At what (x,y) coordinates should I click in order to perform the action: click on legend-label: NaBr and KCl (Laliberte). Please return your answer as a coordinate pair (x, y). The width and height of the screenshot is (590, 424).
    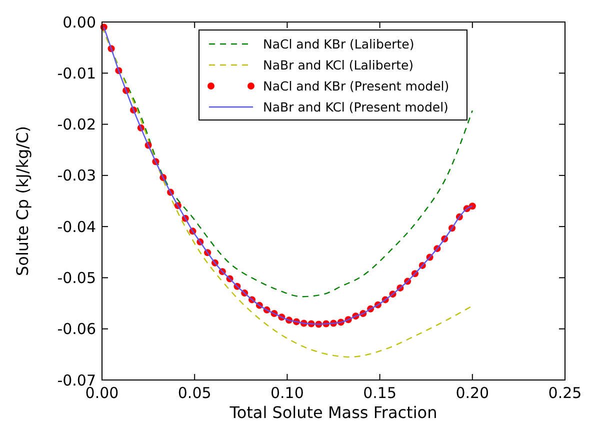
    Looking at the image, I should click on (338, 64).